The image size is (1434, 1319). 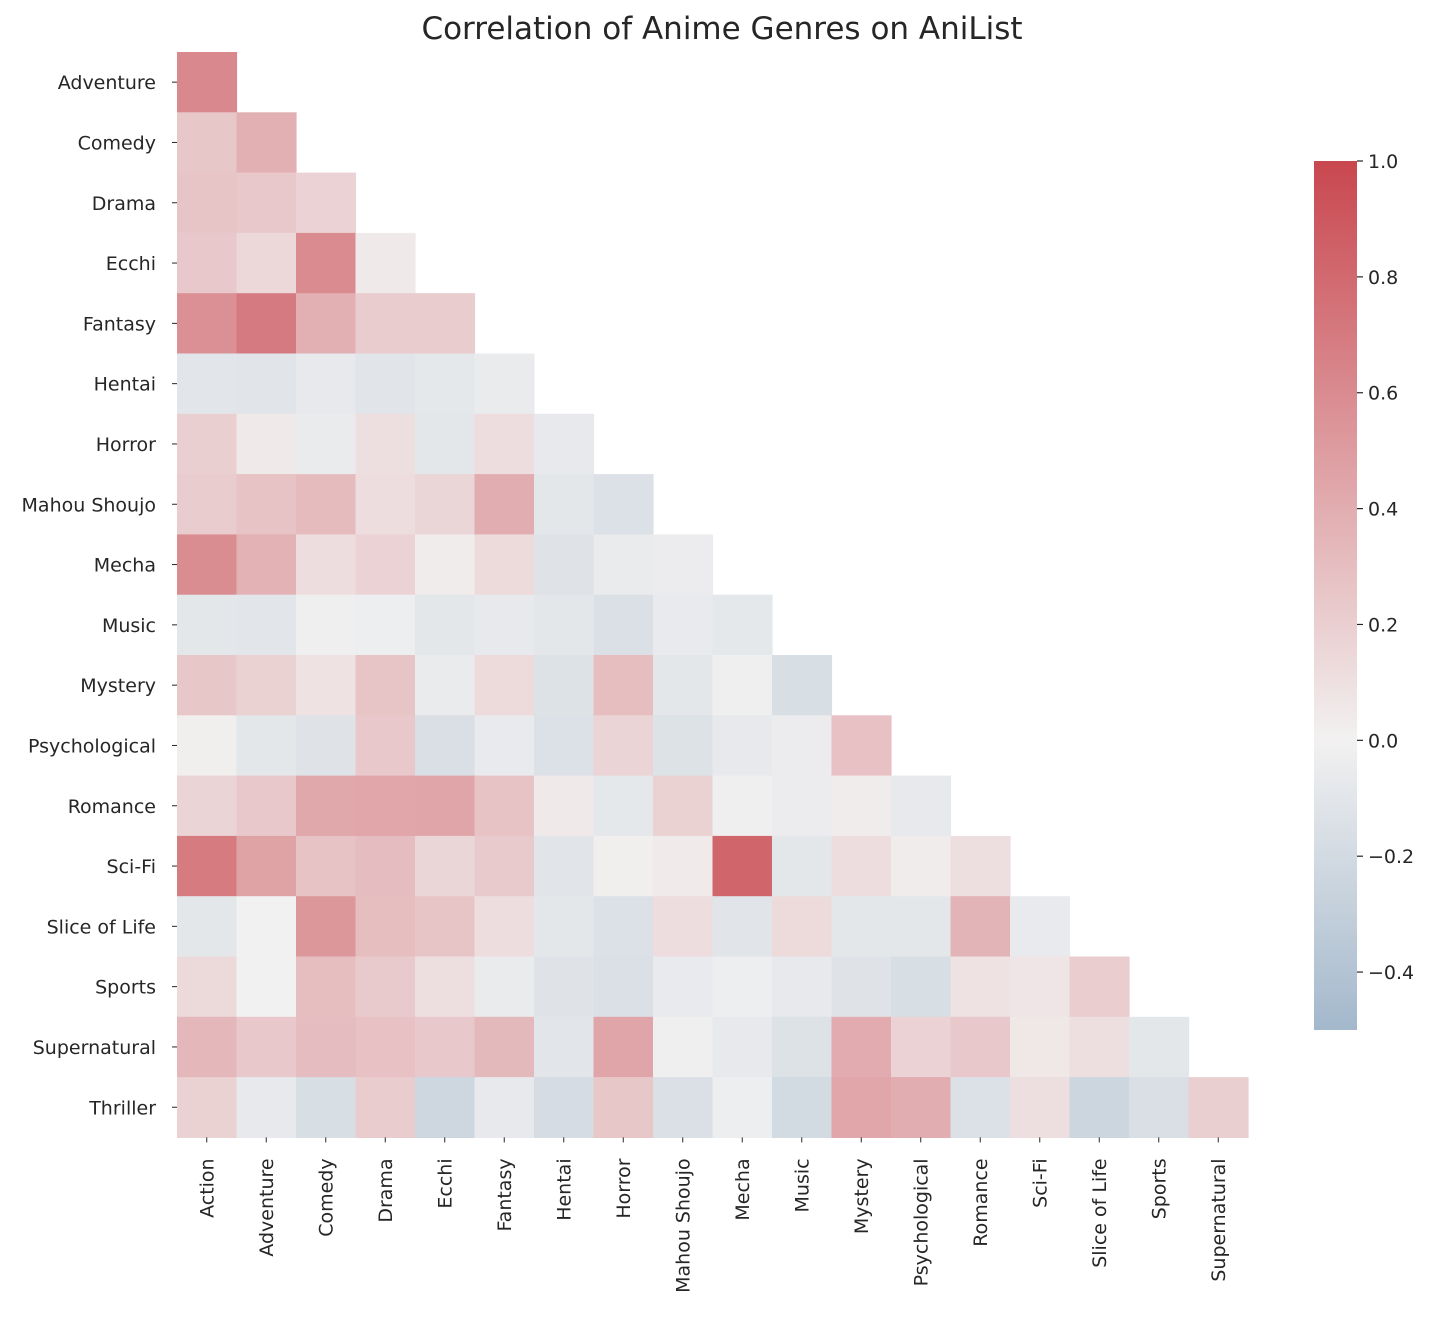 What do you see at coordinates (1100, 1212) in the screenshot?
I see `x-tick-label: Slice of Life` at bounding box center [1100, 1212].